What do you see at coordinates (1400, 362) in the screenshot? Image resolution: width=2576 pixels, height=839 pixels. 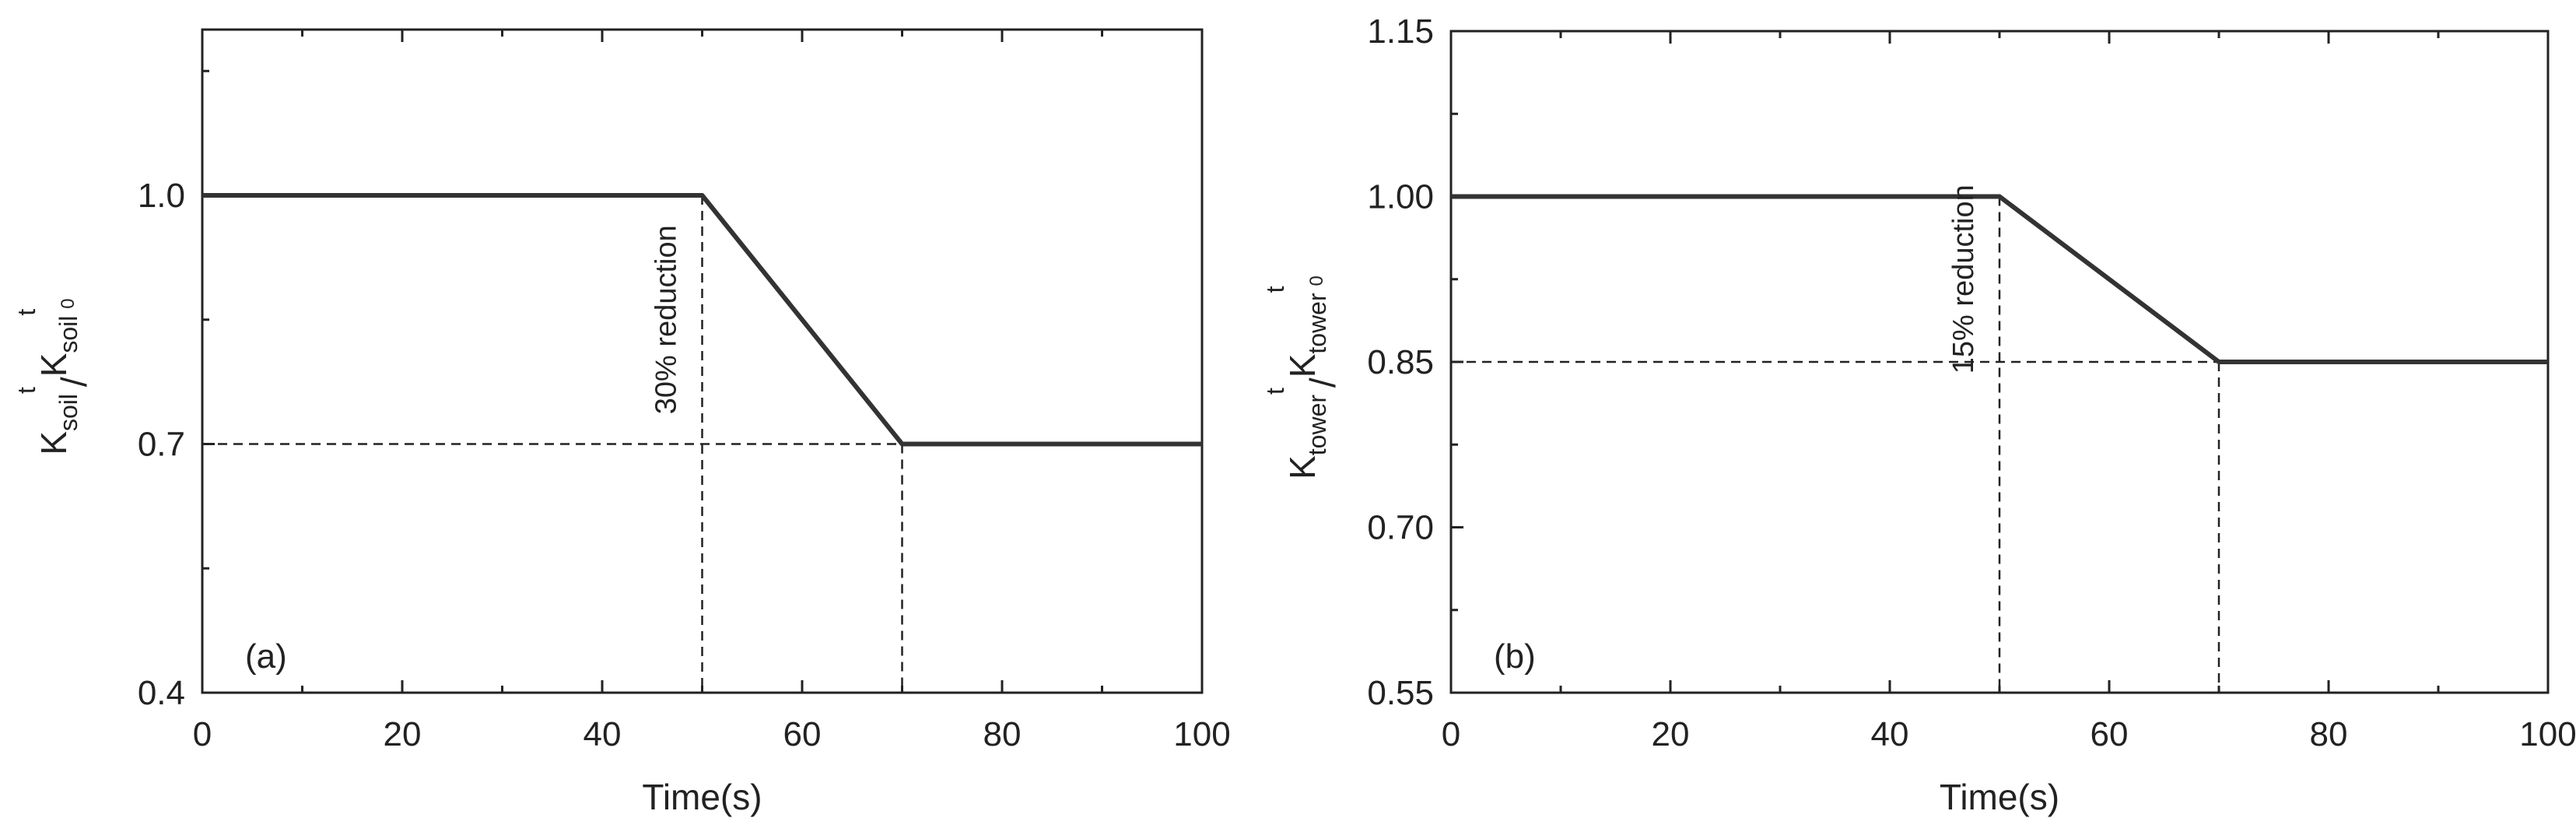 I see `y-tick-label: 0.85` at bounding box center [1400, 362].